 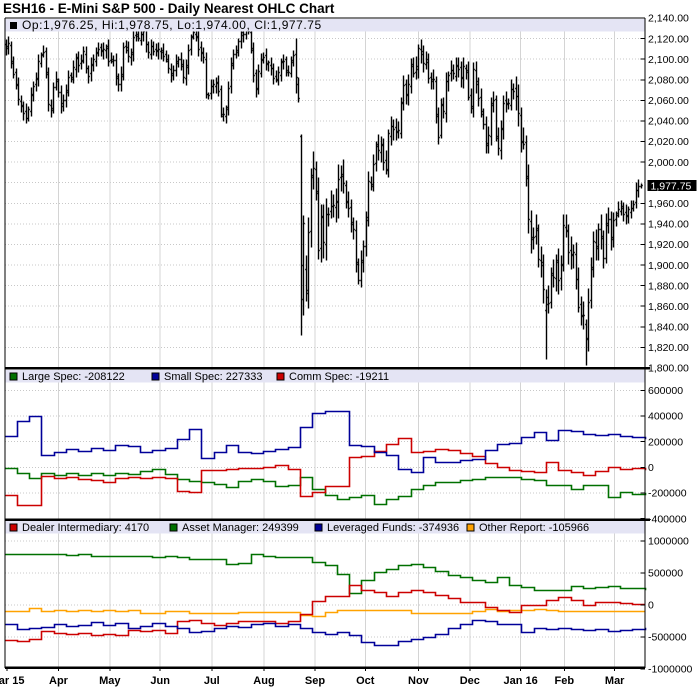 I want to click on svg-text: Dec, so click(x=470, y=681).